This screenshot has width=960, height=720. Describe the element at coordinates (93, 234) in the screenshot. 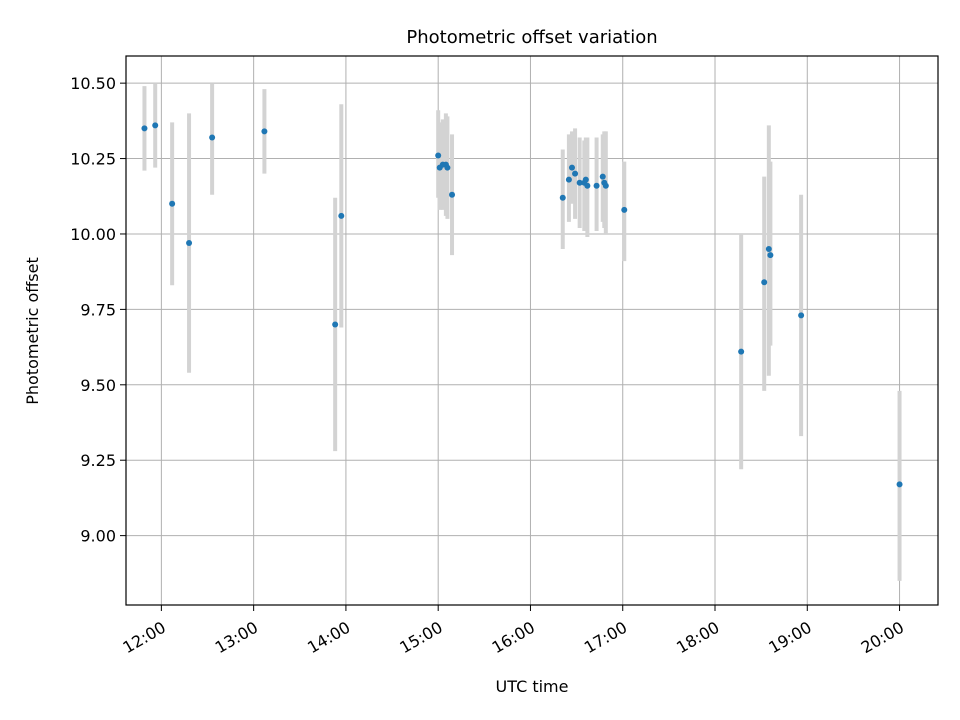

I see `y-tick-label: 10.00` at that location.